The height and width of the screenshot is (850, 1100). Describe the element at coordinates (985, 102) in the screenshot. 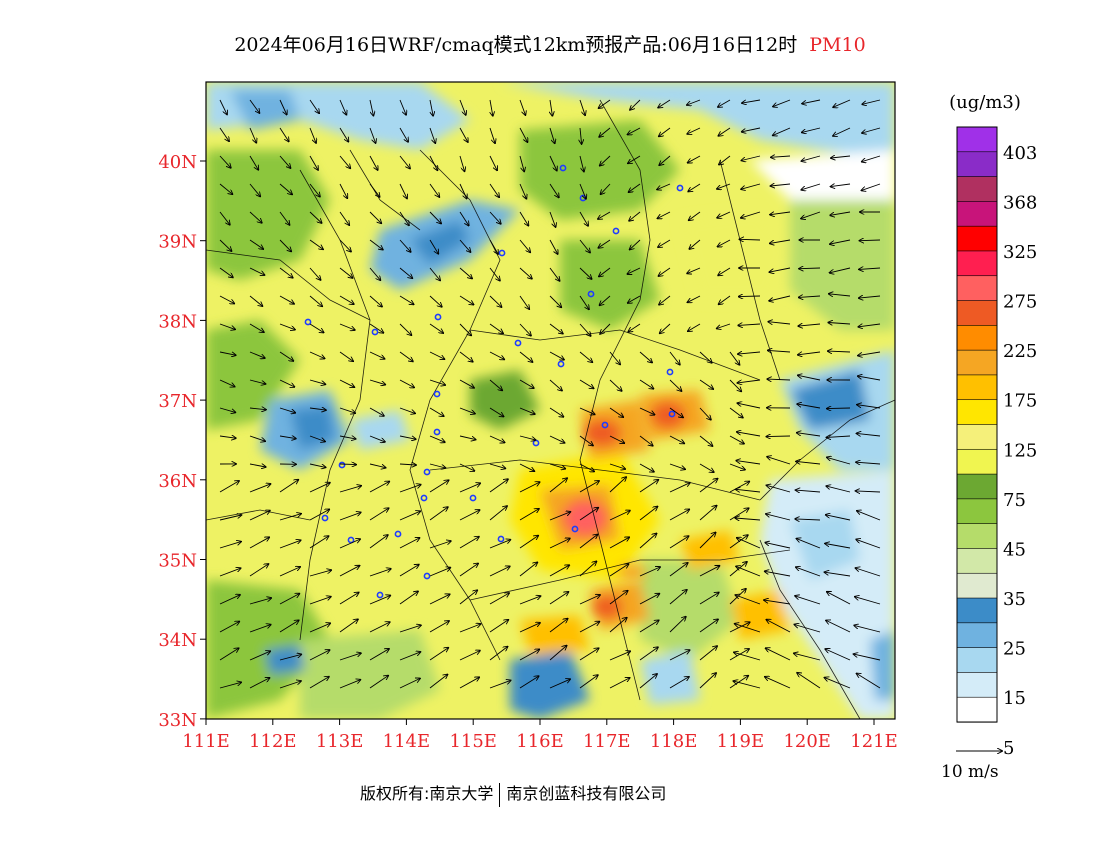

I see `legend-unit: (ug/m3)` at that location.